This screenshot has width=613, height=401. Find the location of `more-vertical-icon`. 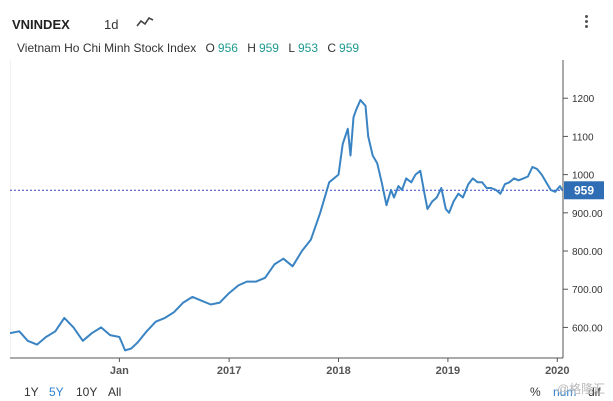

more-vertical-icon is located at coordinates (586, 24).